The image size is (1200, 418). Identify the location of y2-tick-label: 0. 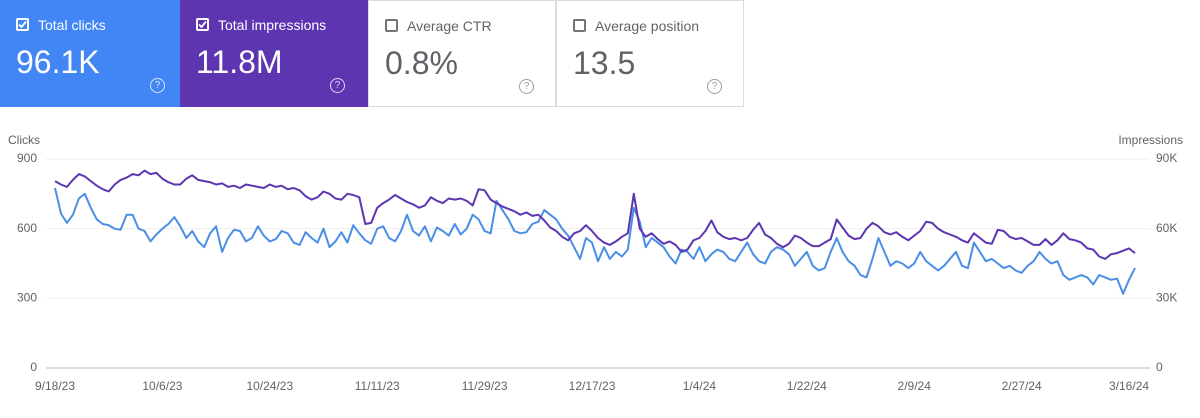
(1159, 367).